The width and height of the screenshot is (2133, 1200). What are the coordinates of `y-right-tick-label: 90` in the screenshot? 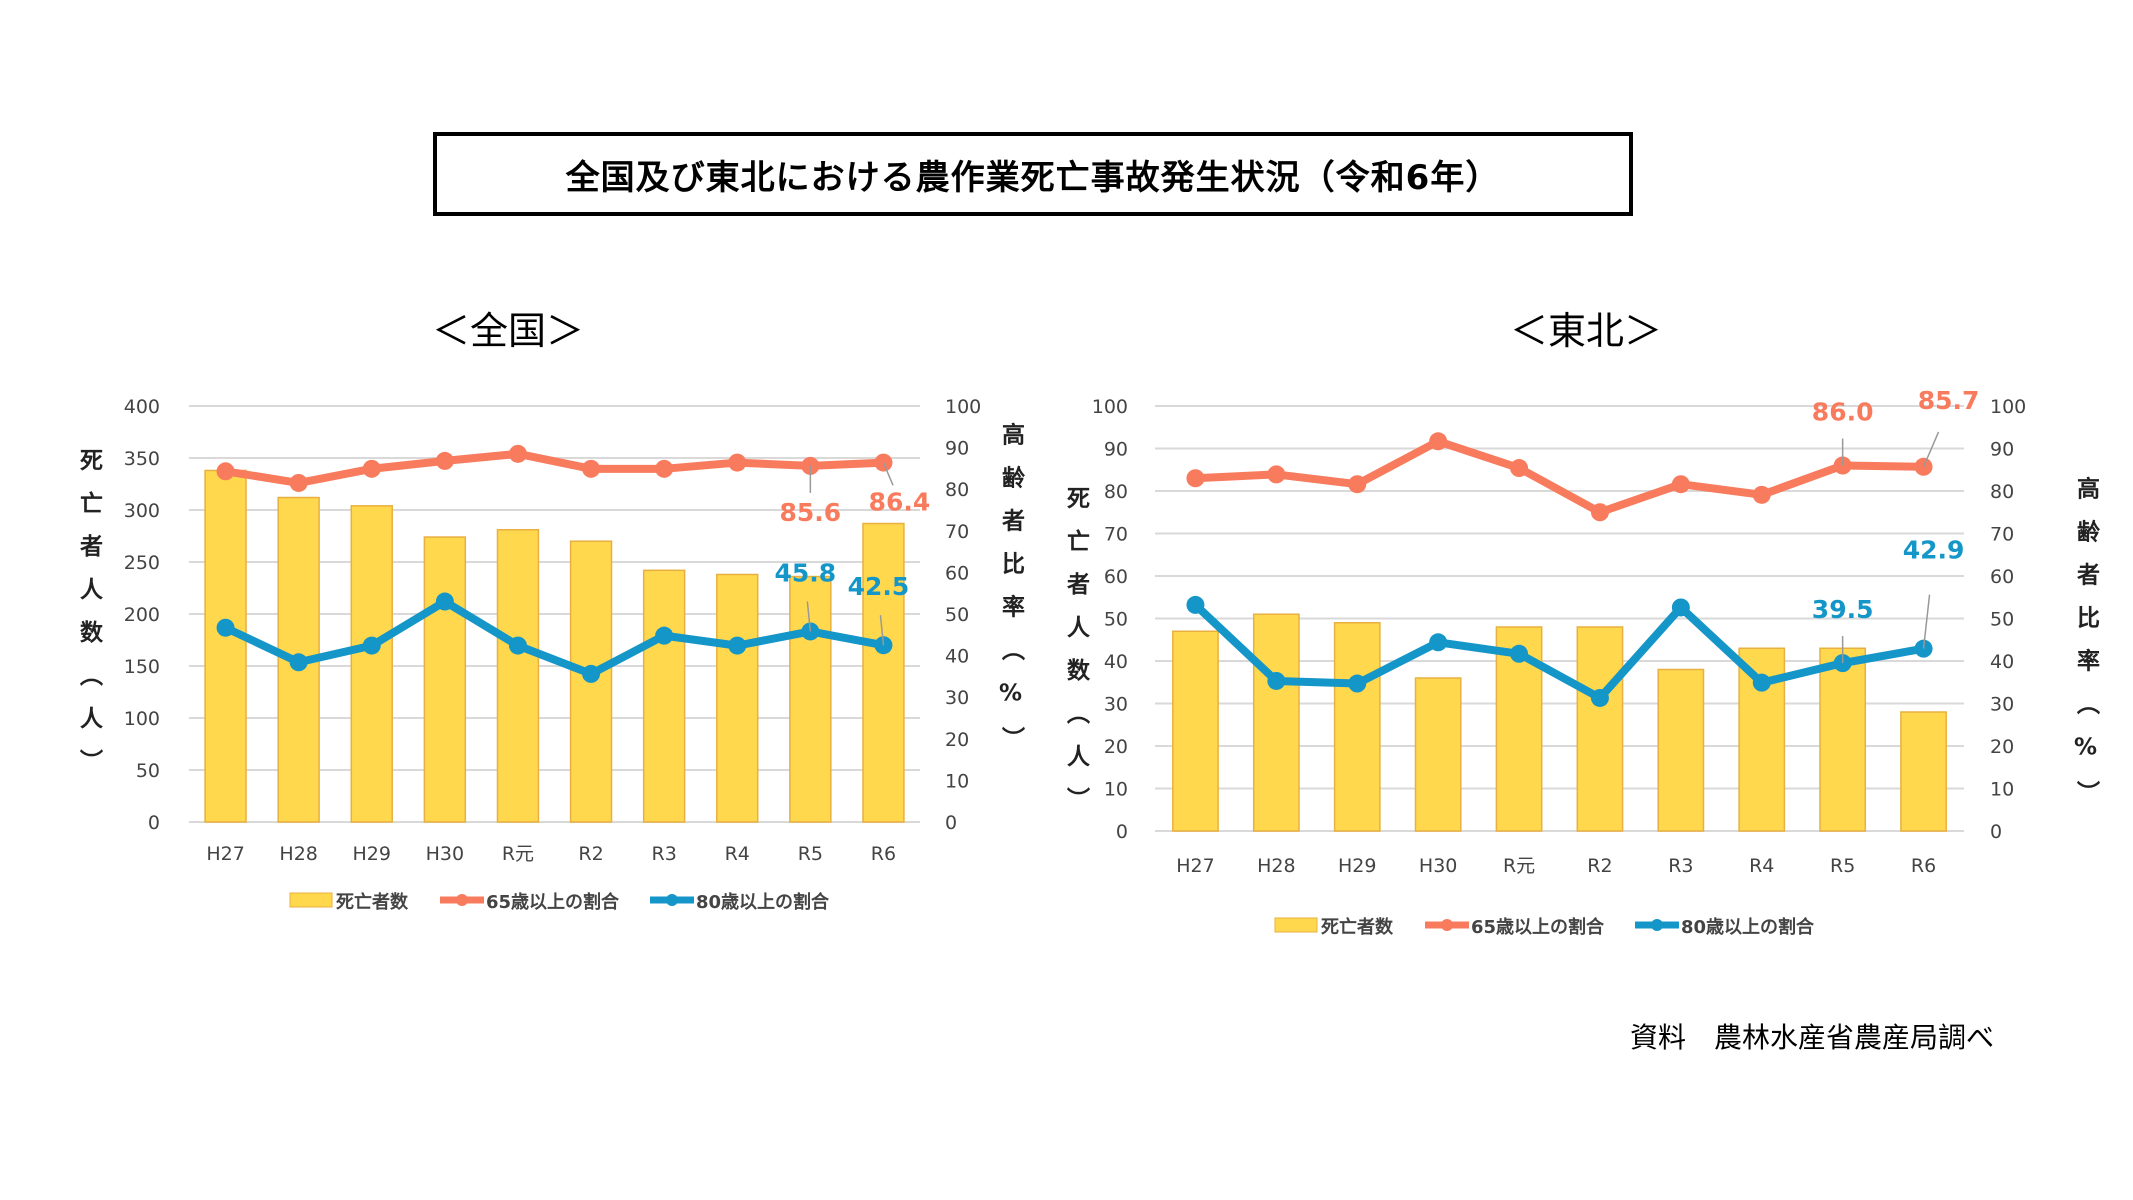 It's located at (2002, 450).